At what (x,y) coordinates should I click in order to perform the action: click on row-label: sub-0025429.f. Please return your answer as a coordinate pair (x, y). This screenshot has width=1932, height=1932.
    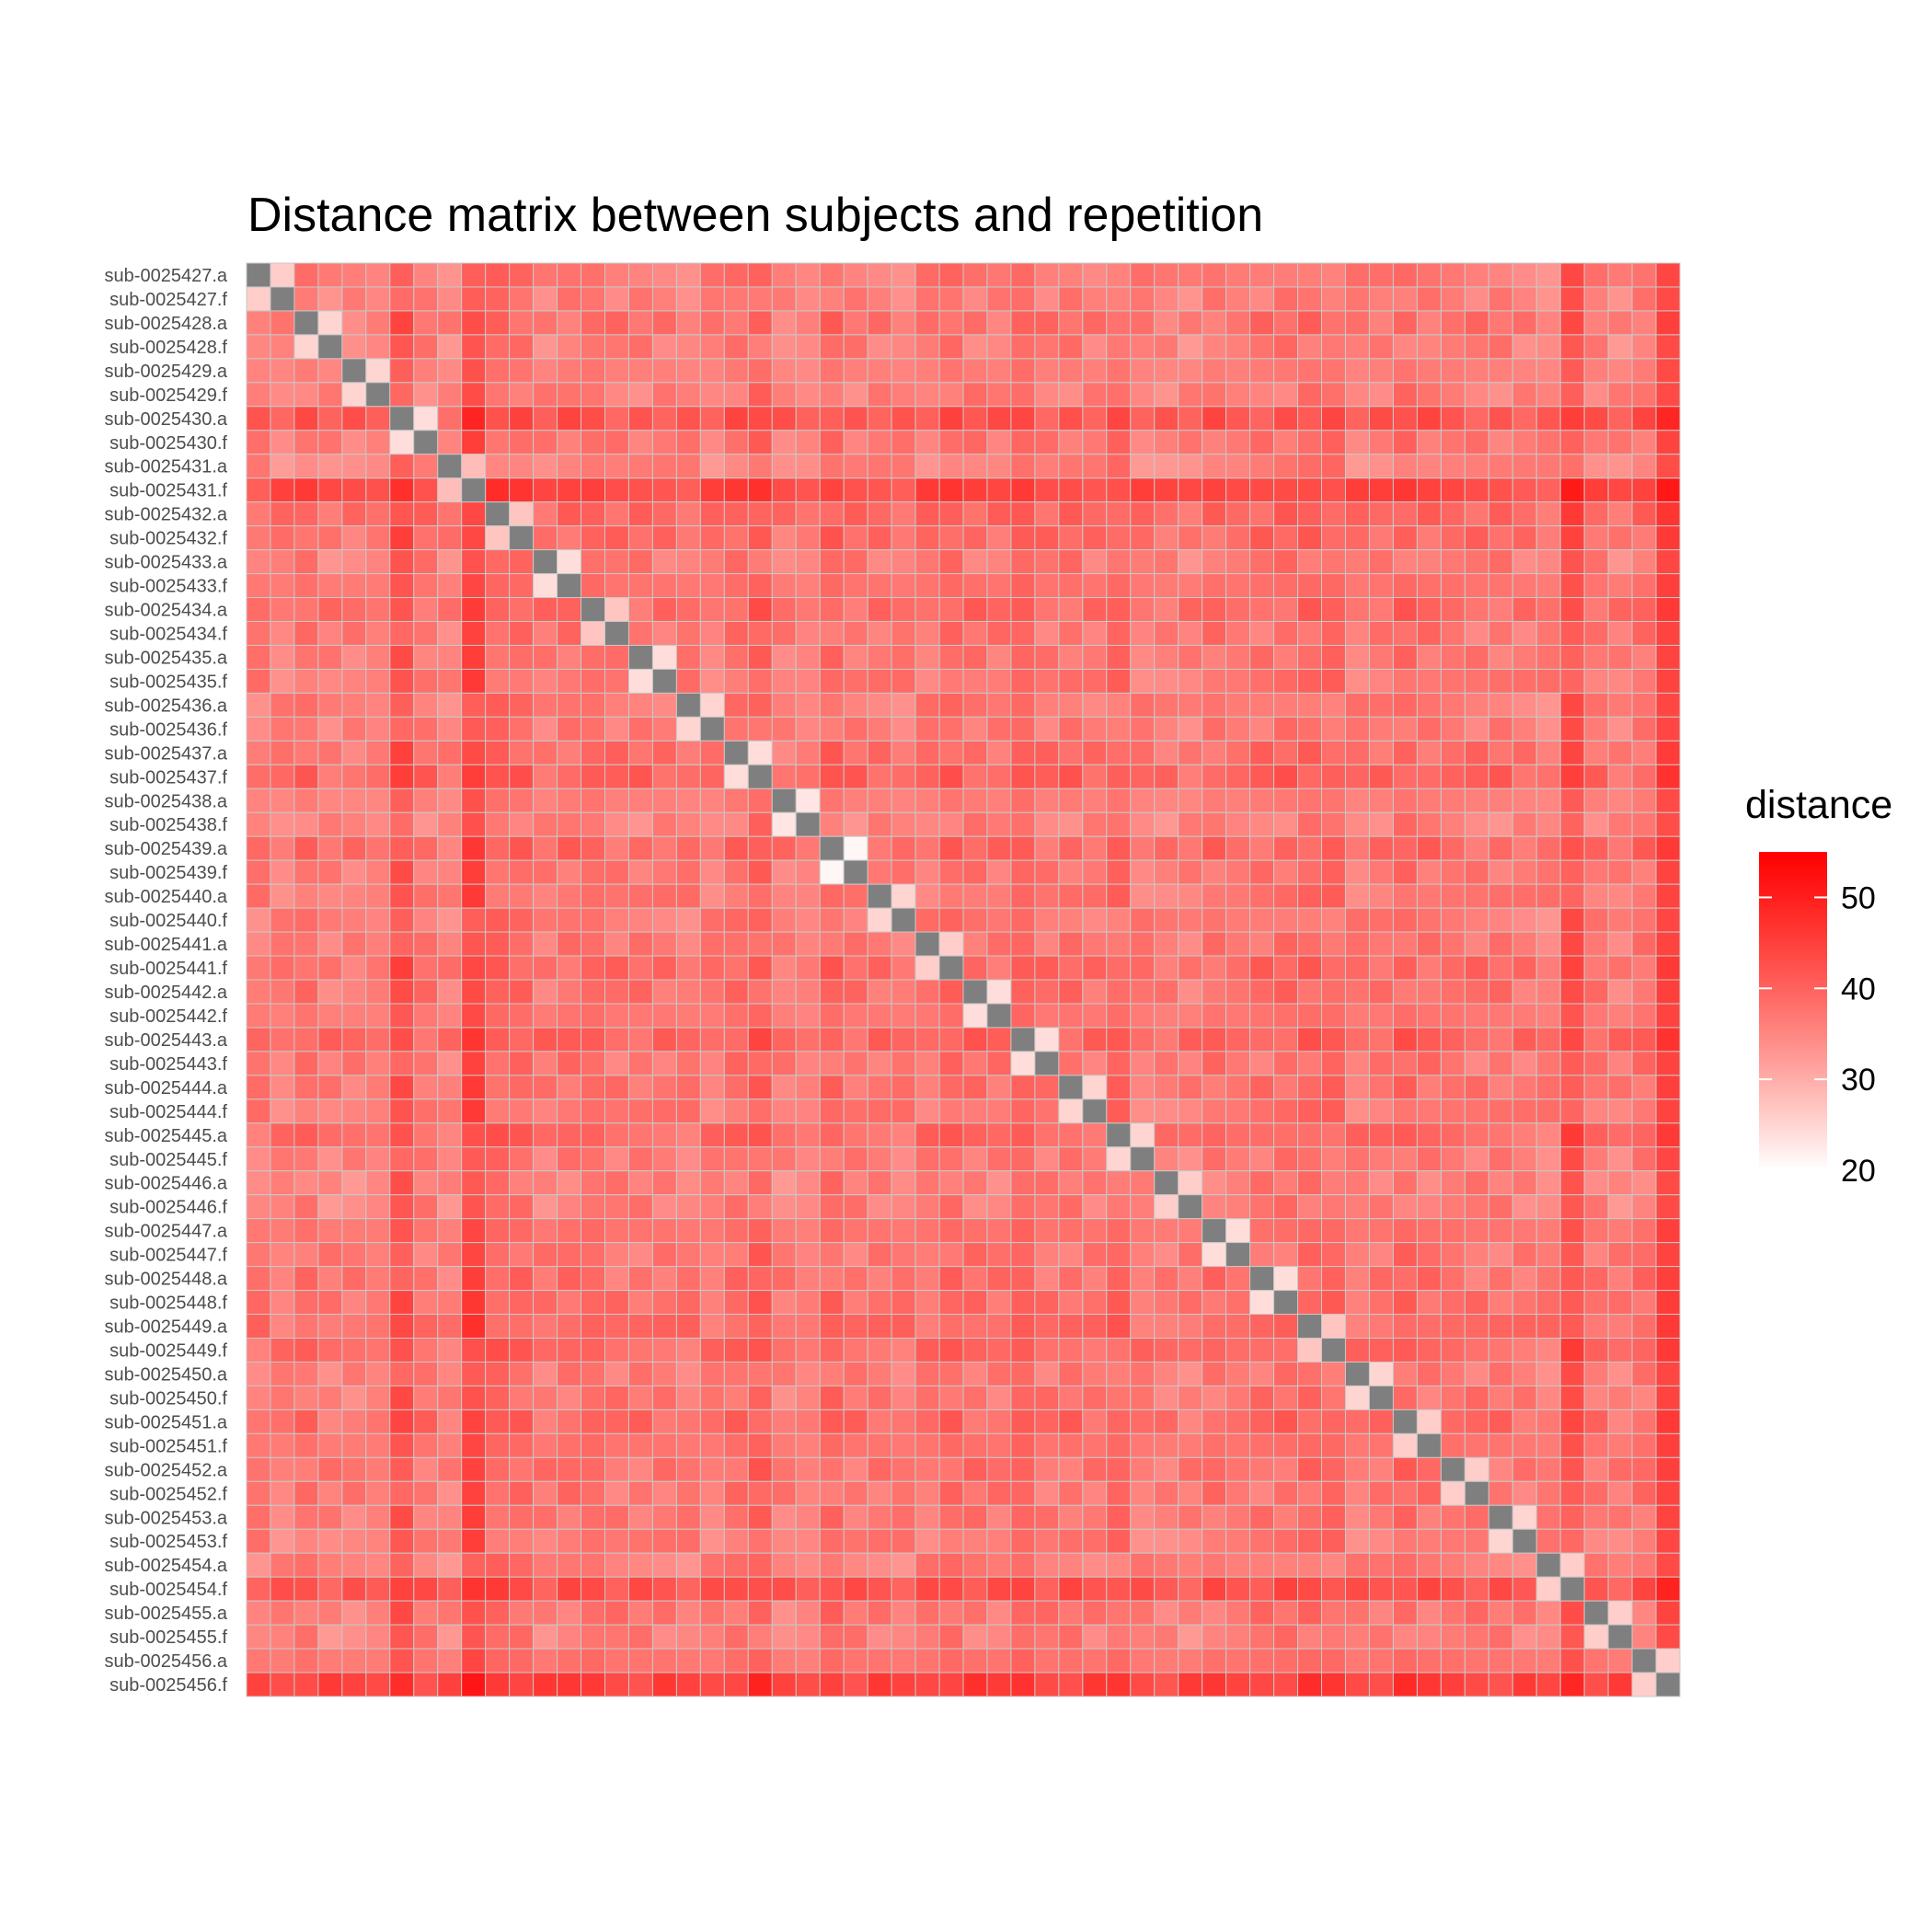
    Looking at the image, I should click on (168, 395).